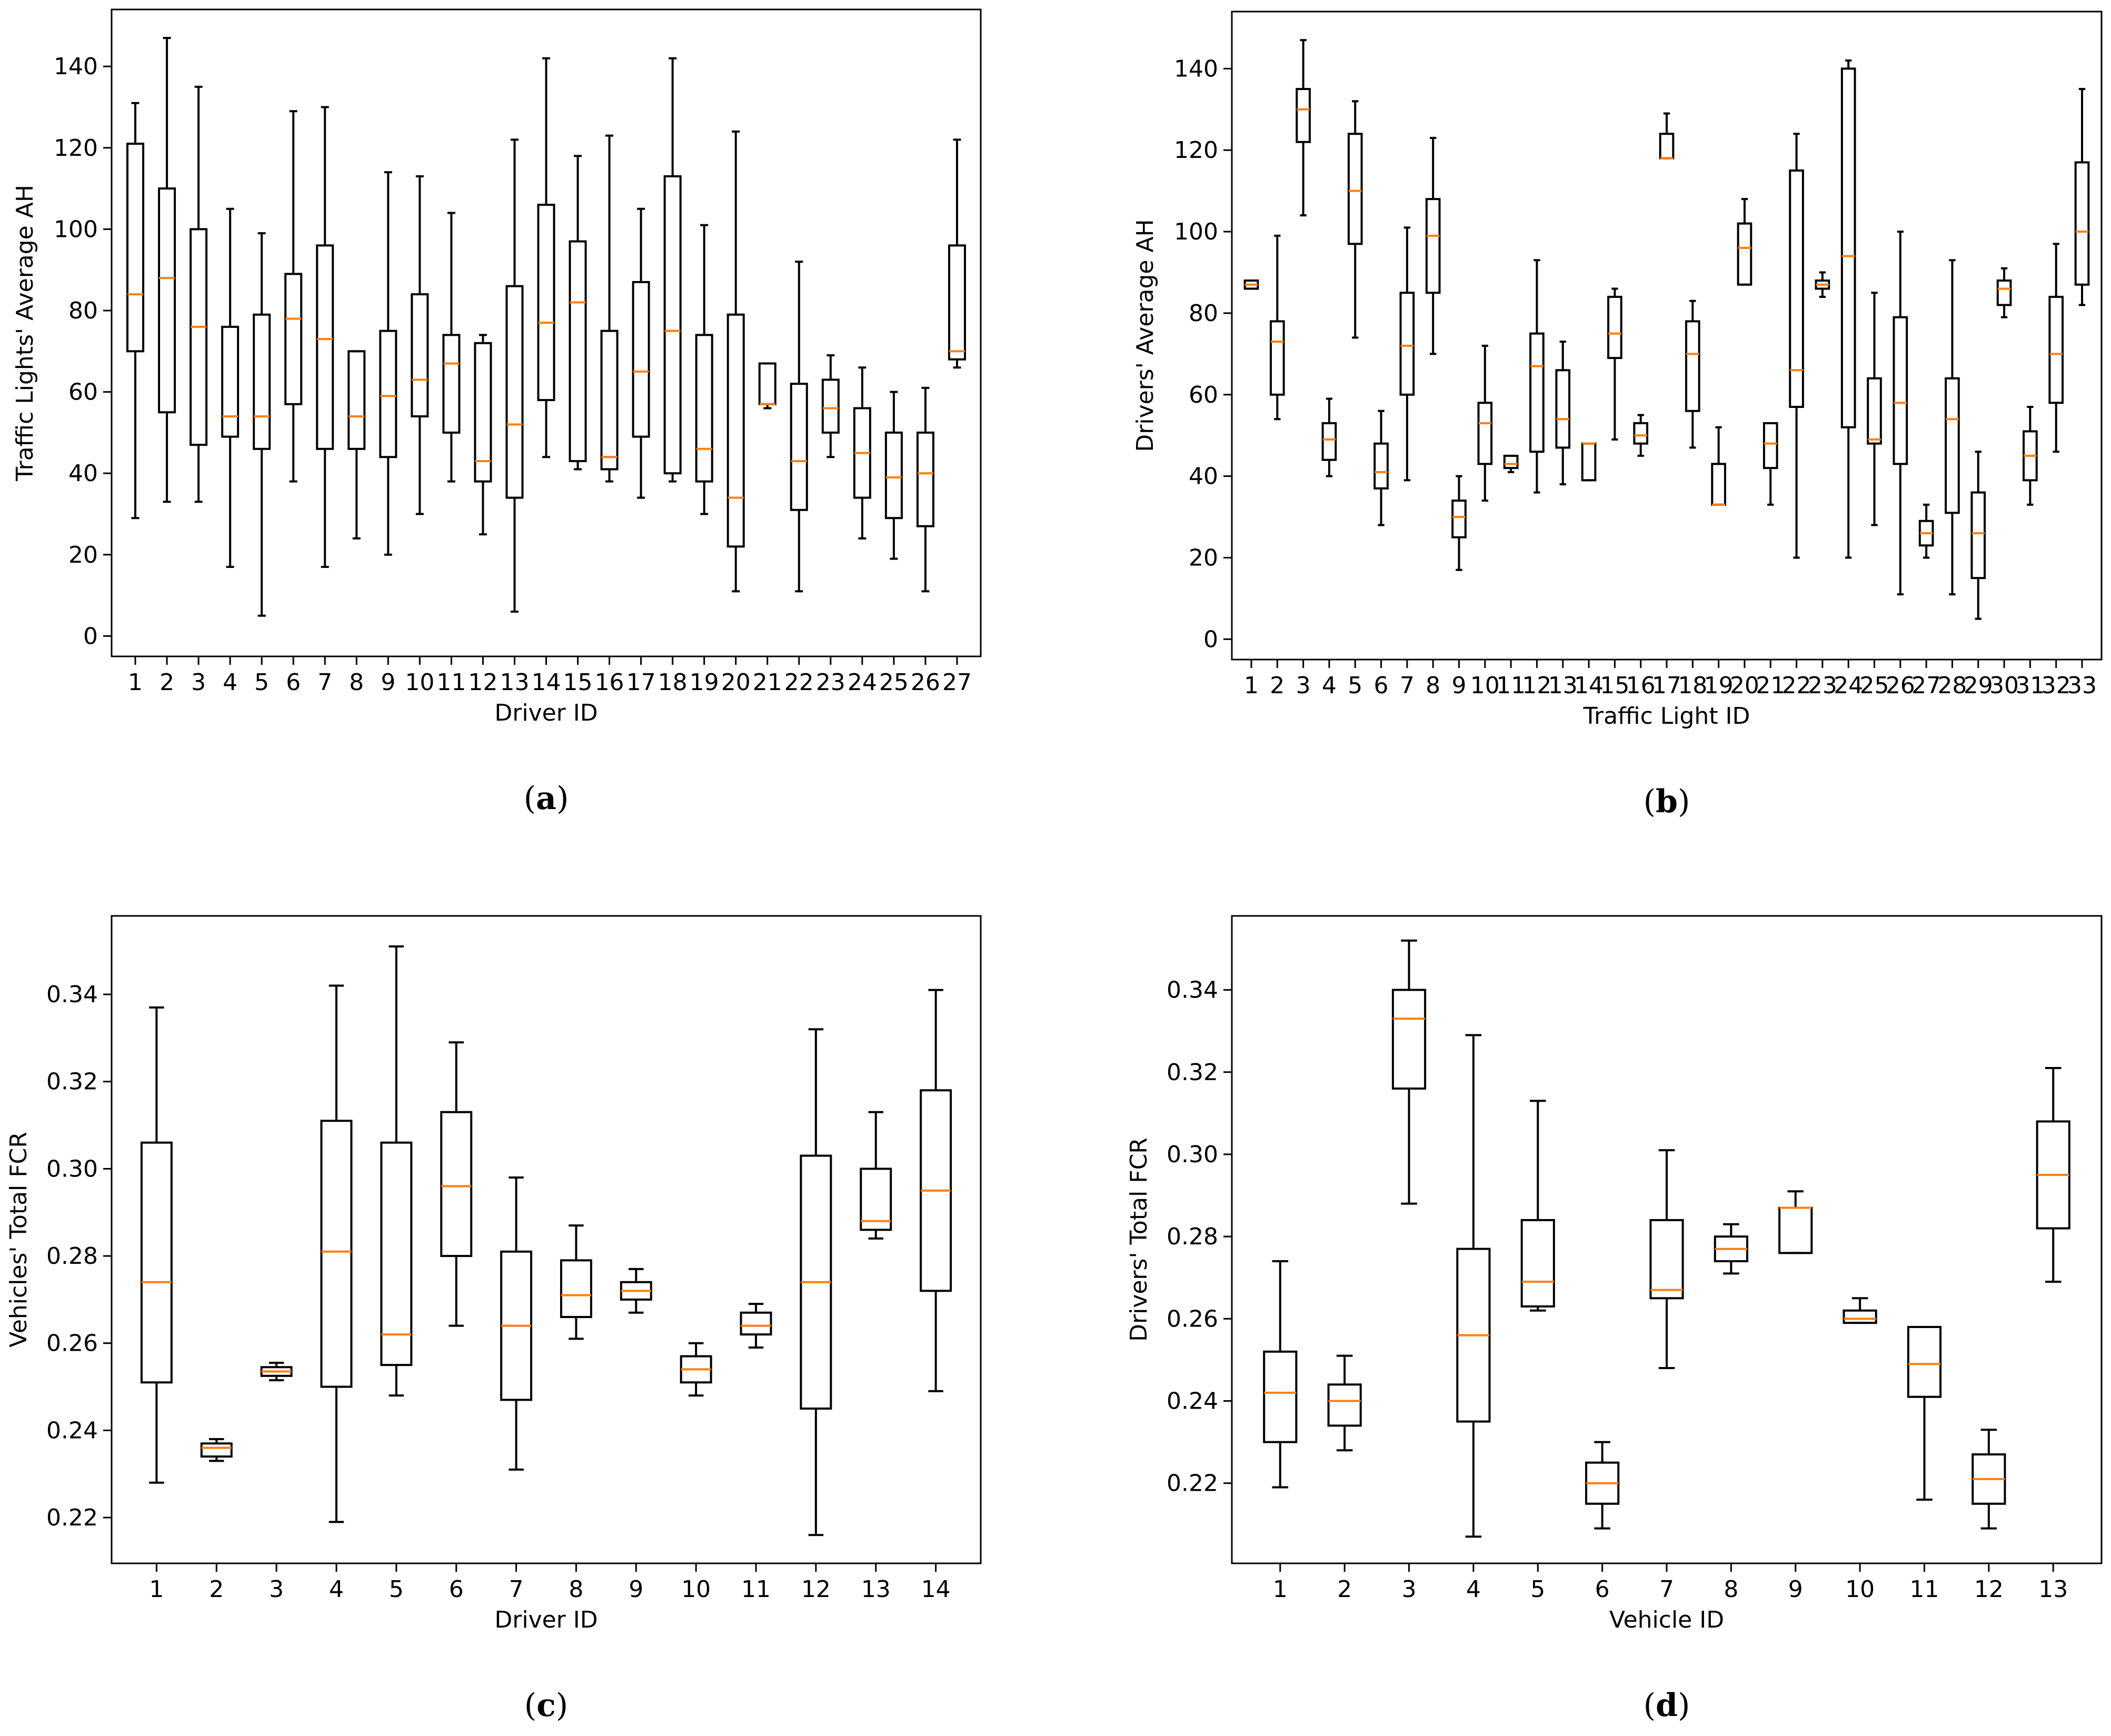 The image size is (2111, 1736). I want to click on y-tick-label: 100, so click(1196, 231).